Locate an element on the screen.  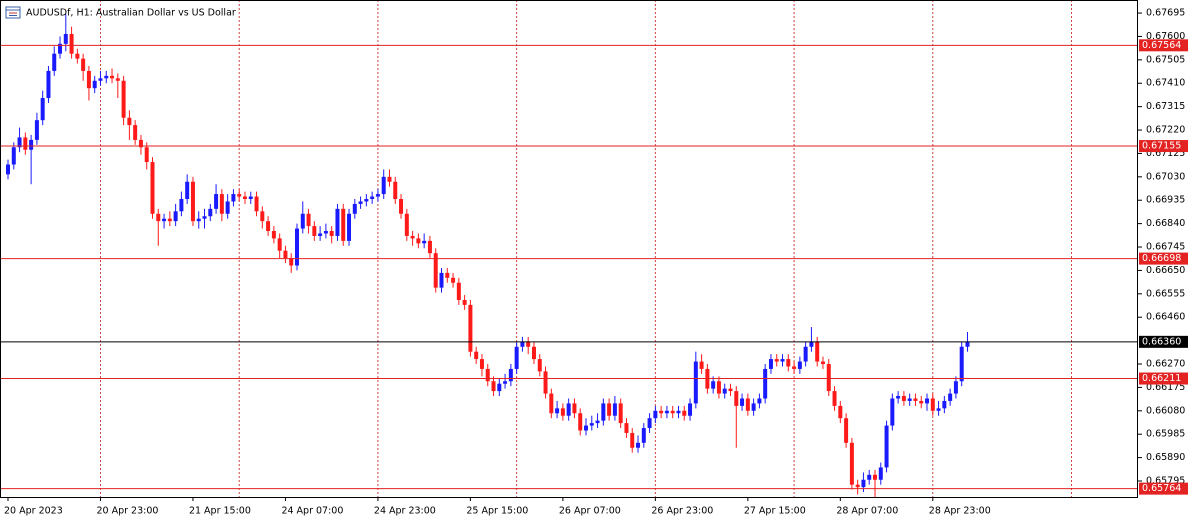
y-tick-label: 0.67505 is located at coordinates (1165, 59).